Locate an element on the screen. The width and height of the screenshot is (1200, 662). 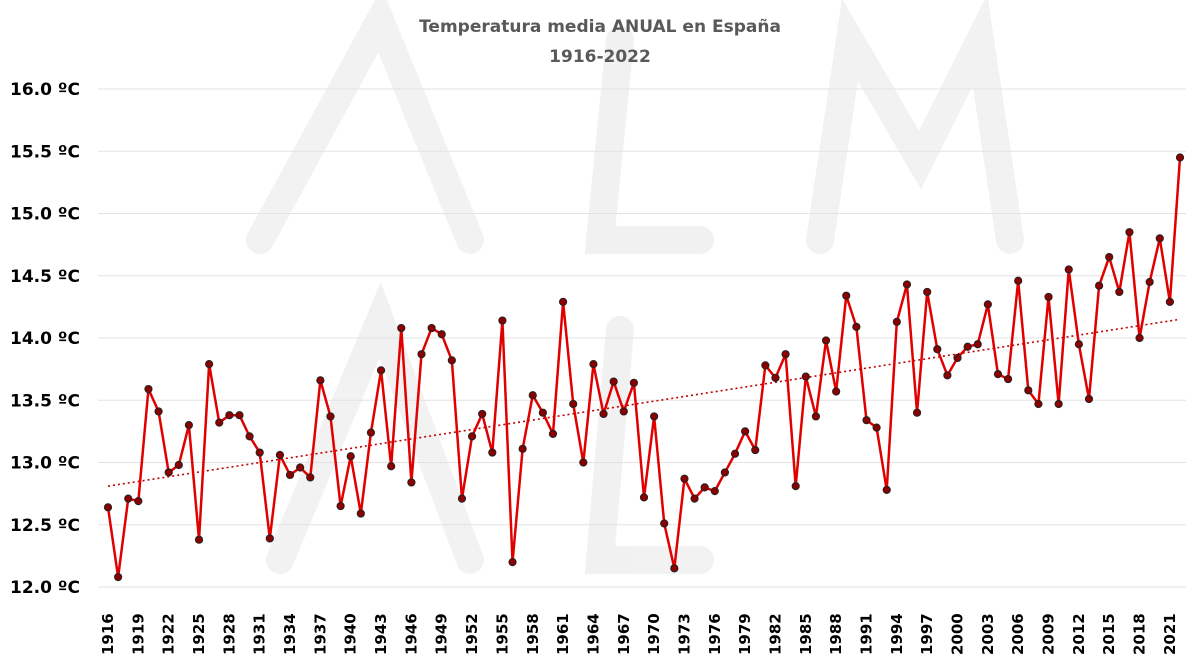
data-point-1937 is located at coordinates (320, 380).